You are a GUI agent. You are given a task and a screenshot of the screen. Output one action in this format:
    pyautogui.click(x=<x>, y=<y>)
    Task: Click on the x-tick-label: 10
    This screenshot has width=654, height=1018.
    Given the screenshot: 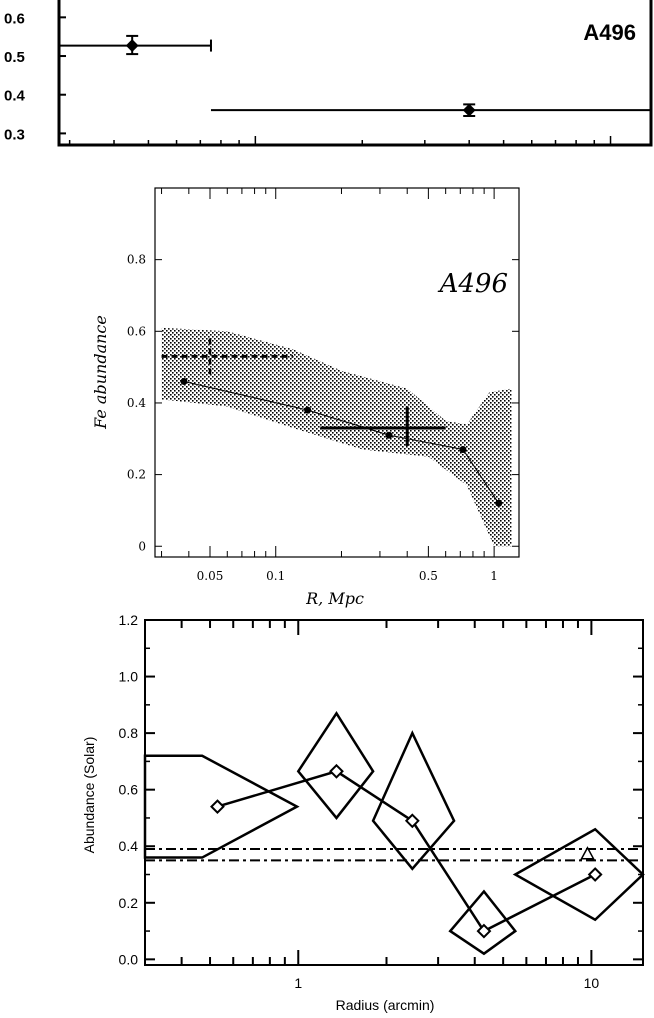 What is the action you would take?
    pyautogui.click(x=592, y=983)
    